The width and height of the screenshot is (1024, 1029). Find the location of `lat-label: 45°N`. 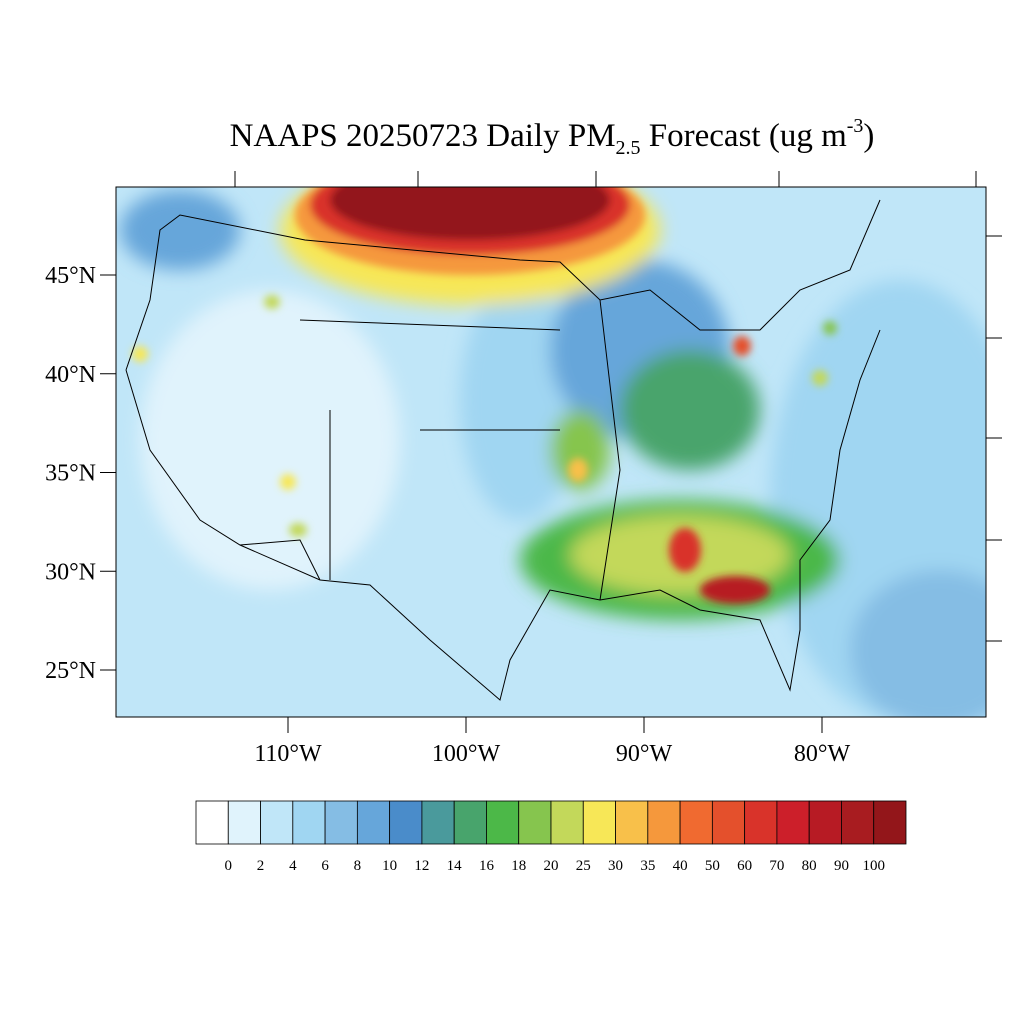

lat-label: 45°N is located at coordinates (70, 276).